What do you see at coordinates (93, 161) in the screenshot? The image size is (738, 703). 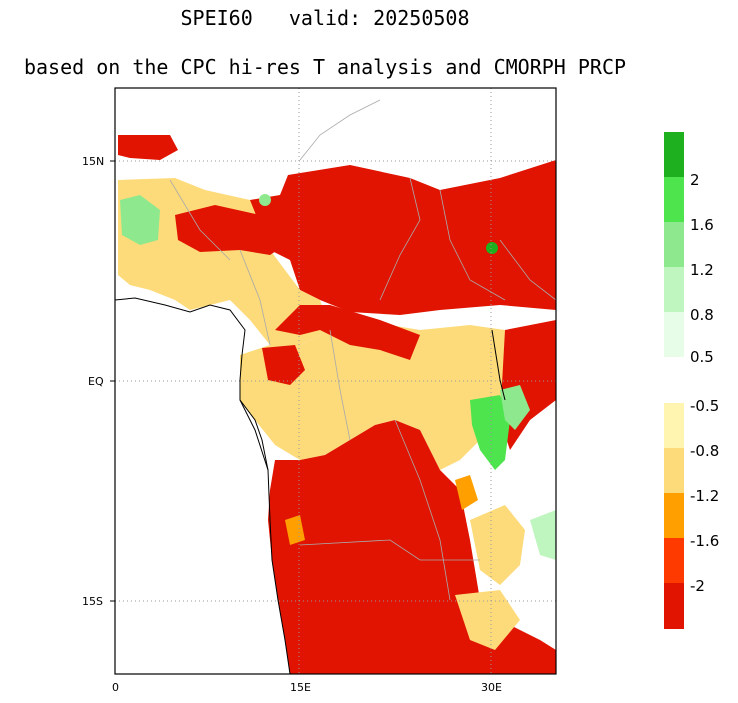 I see `lat-label-15n: 15N` at bounding box center [93, 161].